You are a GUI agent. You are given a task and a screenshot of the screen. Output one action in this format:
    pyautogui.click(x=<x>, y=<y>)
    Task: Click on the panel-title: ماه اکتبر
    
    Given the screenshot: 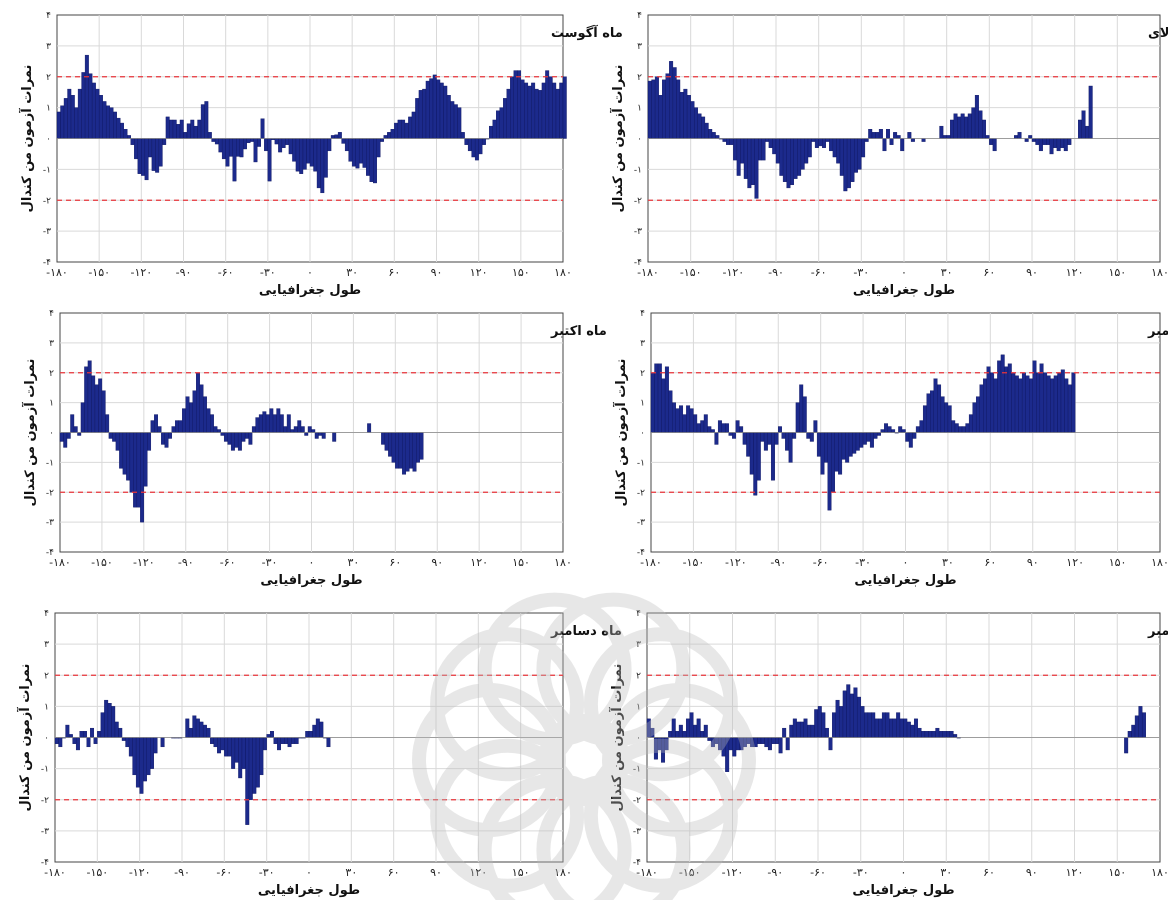 What is the action you would take?
    pyautogui.click(x=578, y=331)
    